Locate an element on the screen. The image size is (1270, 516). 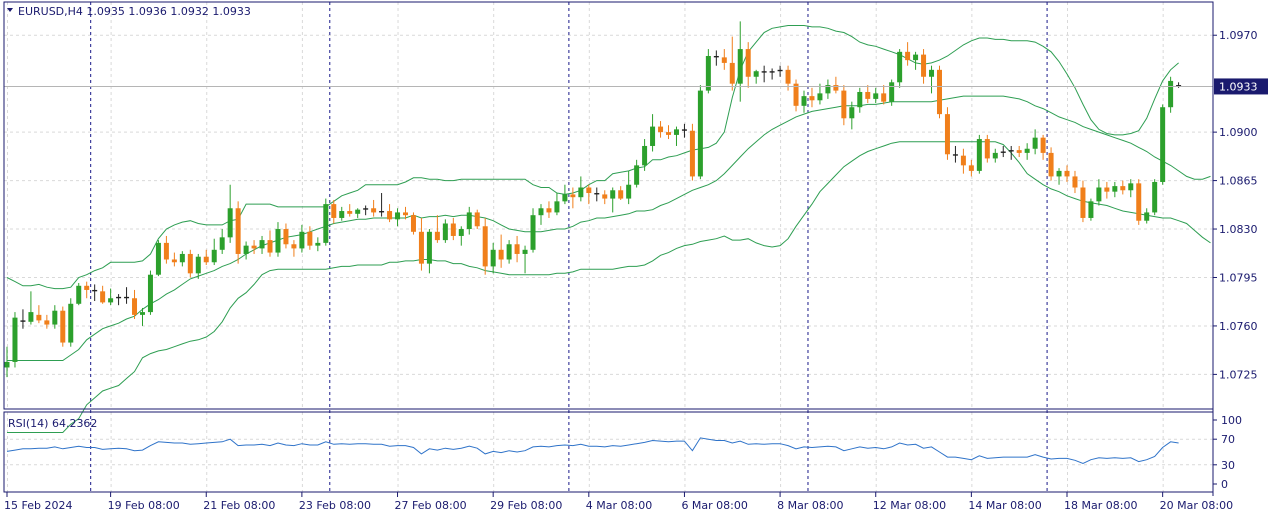
time-tick-label: 20 Mar 08:00 is located at coordinates (1196, 505).